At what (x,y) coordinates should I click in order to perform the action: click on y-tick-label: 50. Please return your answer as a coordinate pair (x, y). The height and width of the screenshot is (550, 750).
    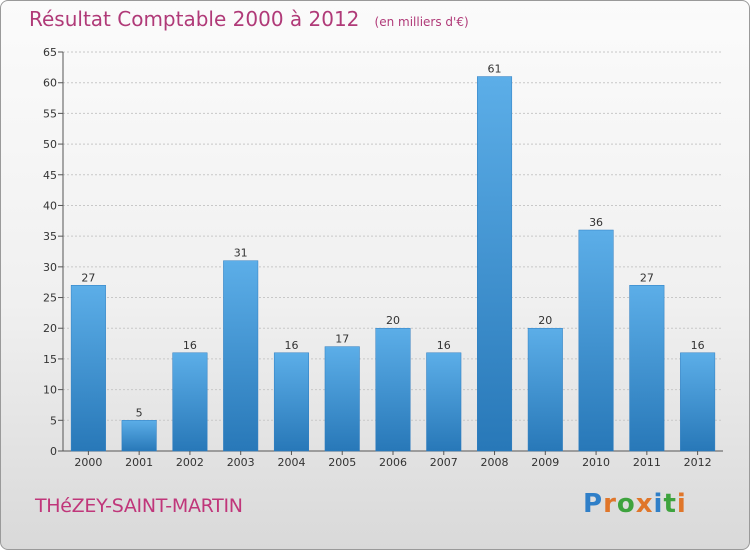
    Looking at the image, I should click on (50, 144).